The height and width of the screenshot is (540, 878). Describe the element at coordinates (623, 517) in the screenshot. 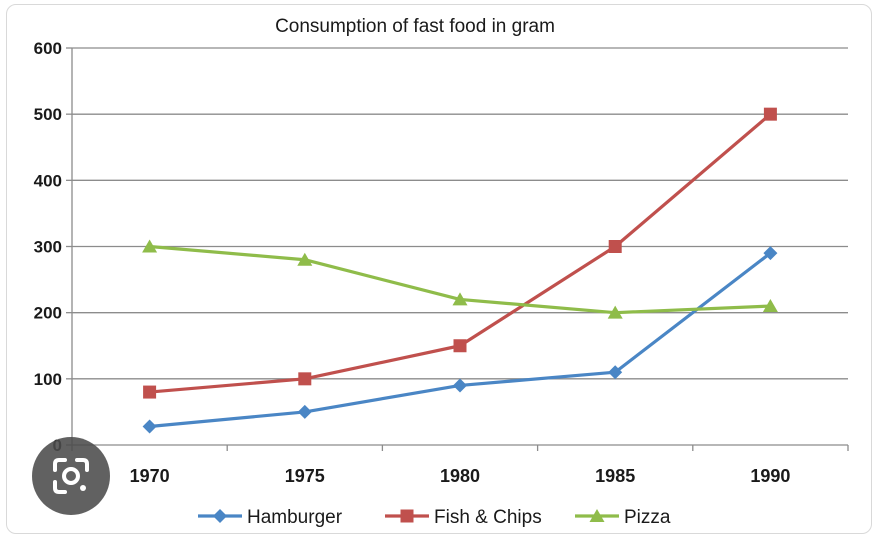

I see `legend-item: Pizza` at that location.